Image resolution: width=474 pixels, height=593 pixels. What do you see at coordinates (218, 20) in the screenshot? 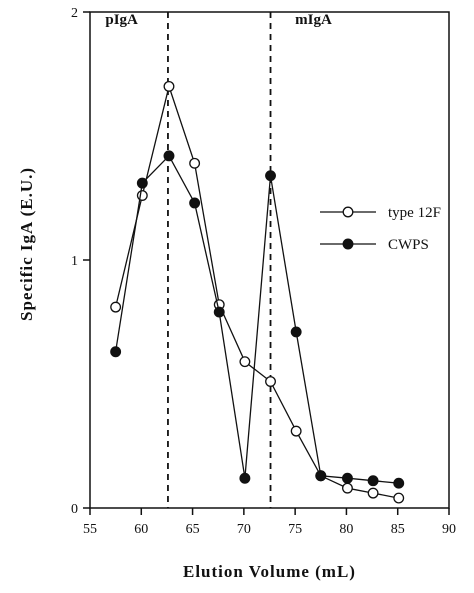
I see `annotations: pIgA mIgA` at bounding box center [218, 20].